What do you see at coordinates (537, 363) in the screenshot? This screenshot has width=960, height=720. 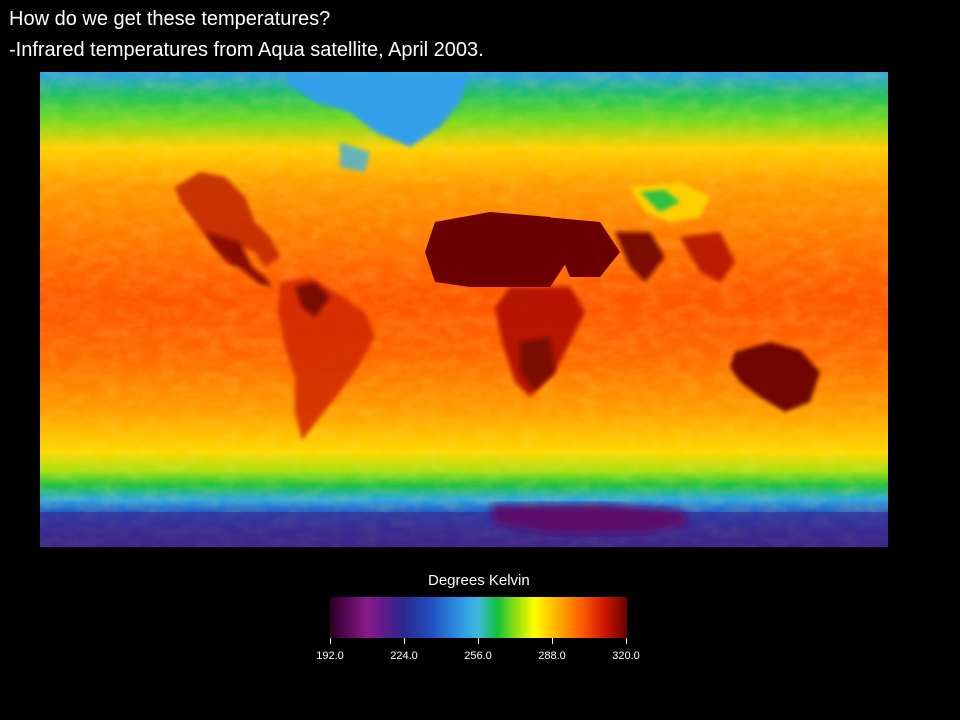 I see `kalahari-hot-spot` at bounding box center [537, 363].